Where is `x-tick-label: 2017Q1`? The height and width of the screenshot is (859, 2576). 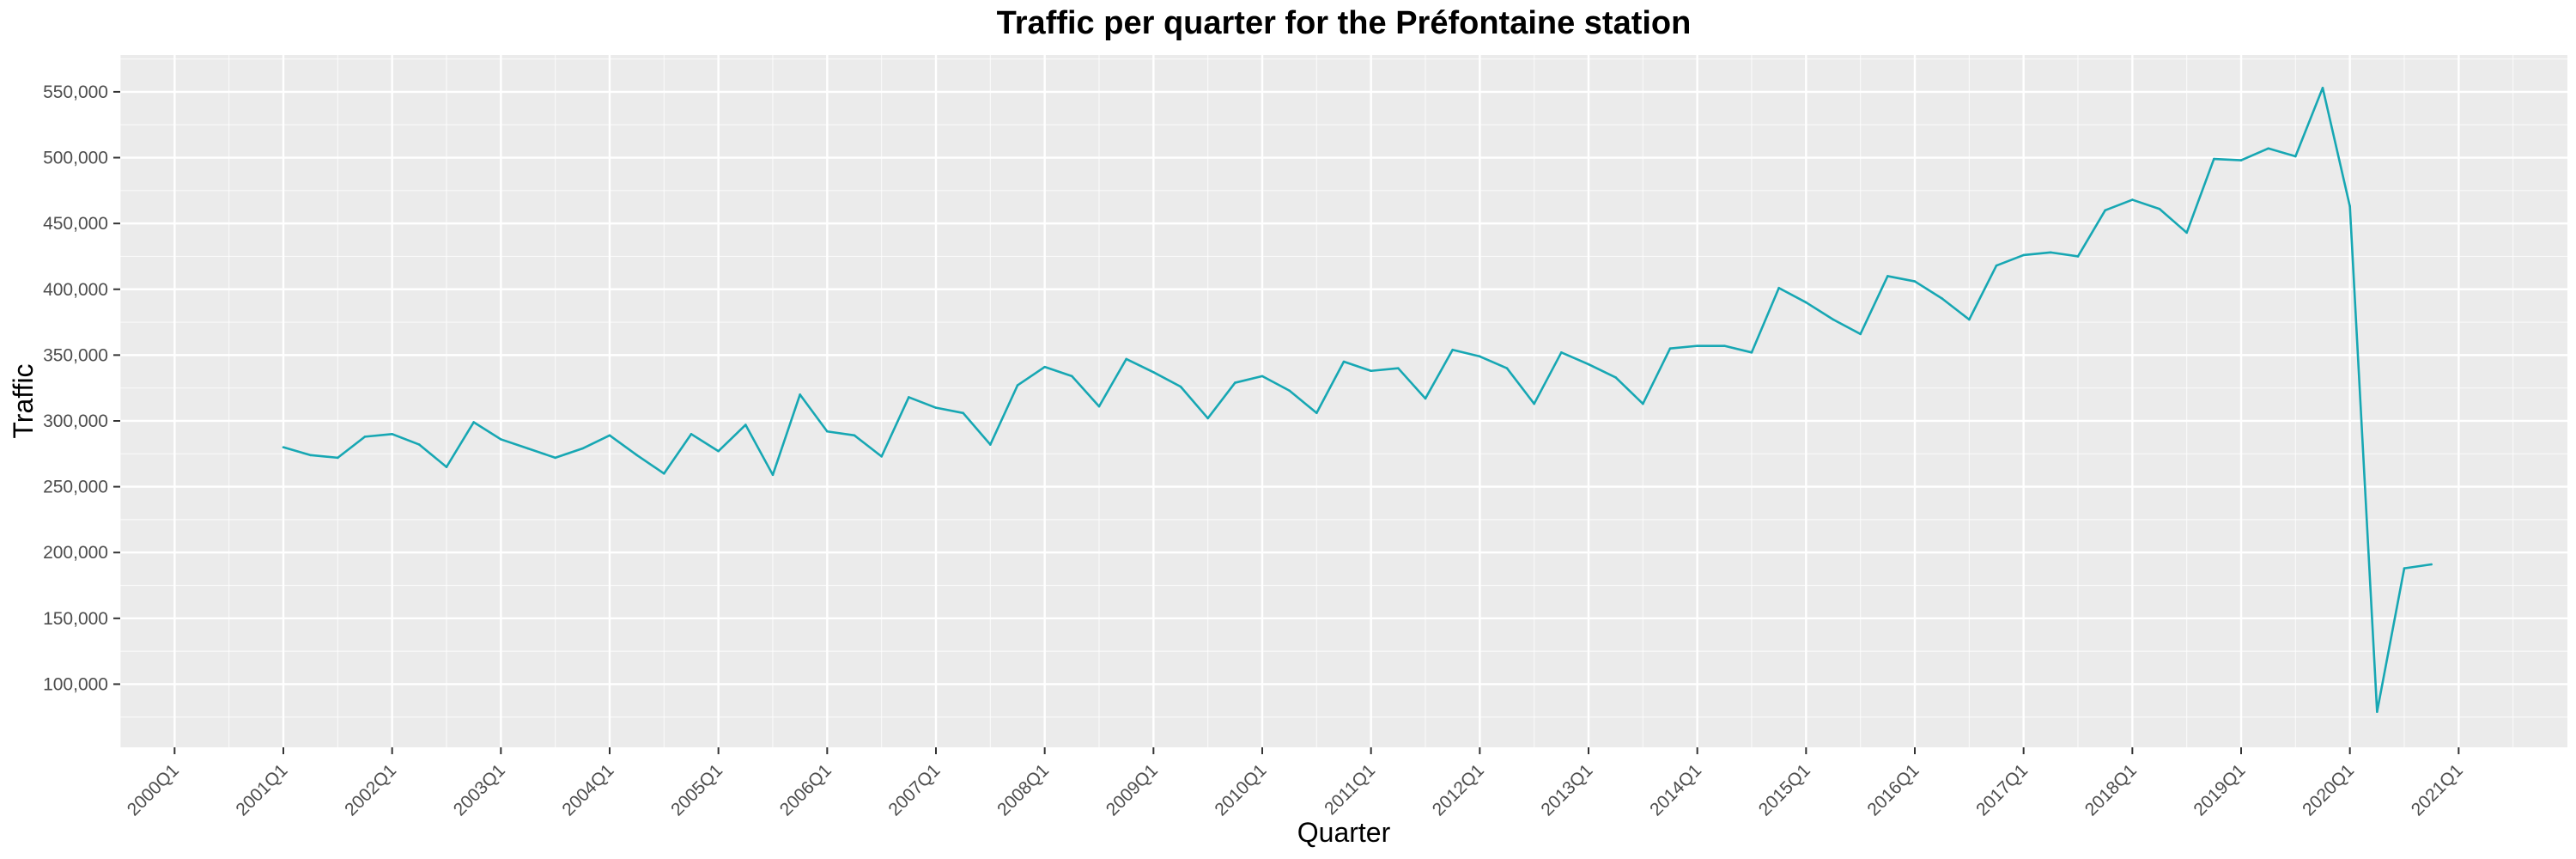 x-tick-label: 2017Q1 is located at coordinates (2002, 789).